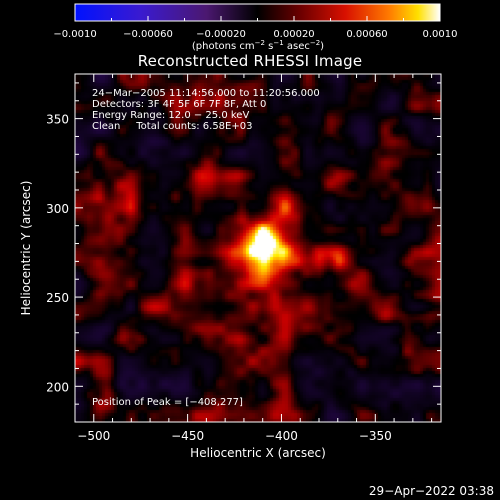  What do you see at coordinates (366, 34) in the screenshot?
I see `colorbar-tick-label: 0.00060` at bounding box center [366, 34].